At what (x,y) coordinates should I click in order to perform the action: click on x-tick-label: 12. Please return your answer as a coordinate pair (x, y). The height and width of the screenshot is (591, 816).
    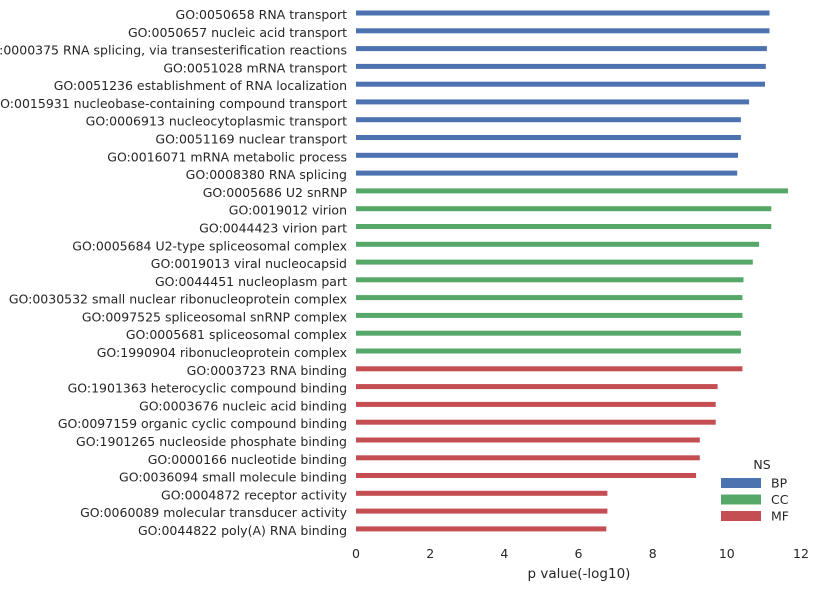
    Looking at the image, I should click on (801, 553).